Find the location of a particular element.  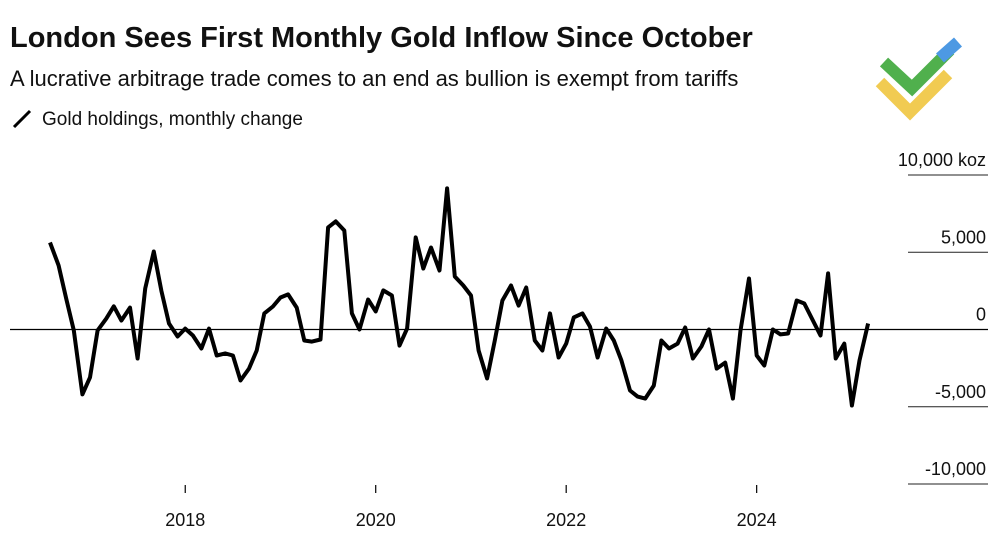

y-tick-label: 5,000 is located at coordinates (963, 237).